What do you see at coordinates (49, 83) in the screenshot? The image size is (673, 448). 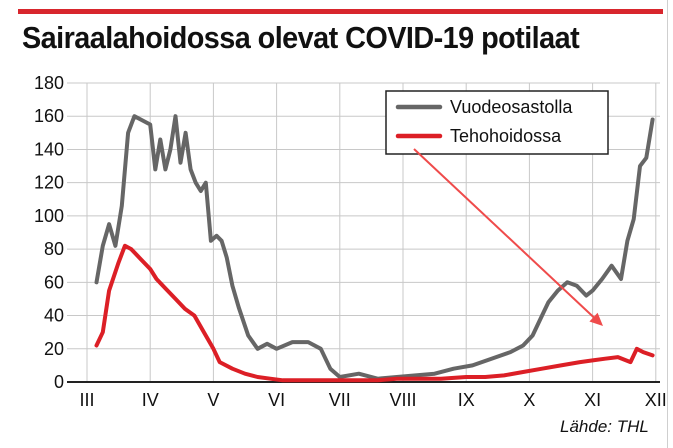 I see `y-tick-label: 180` at bounding box center [49, 83].